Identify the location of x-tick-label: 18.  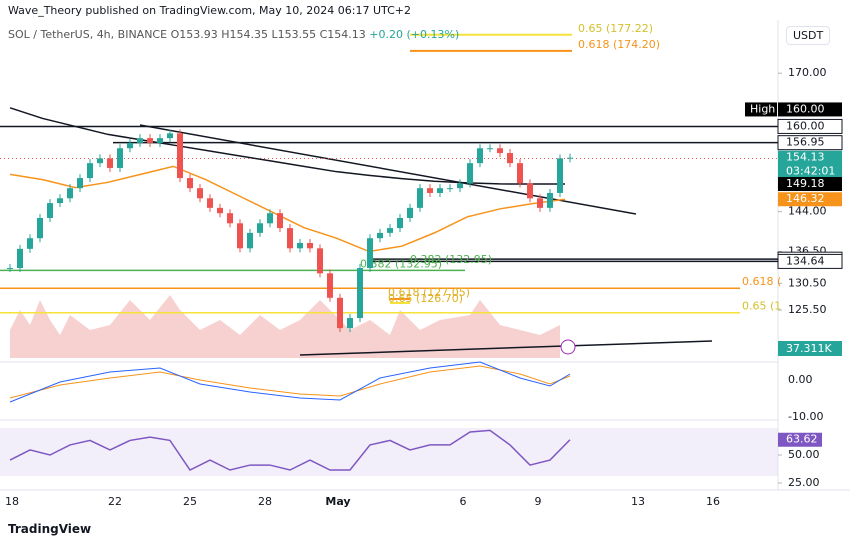
(12, 501).